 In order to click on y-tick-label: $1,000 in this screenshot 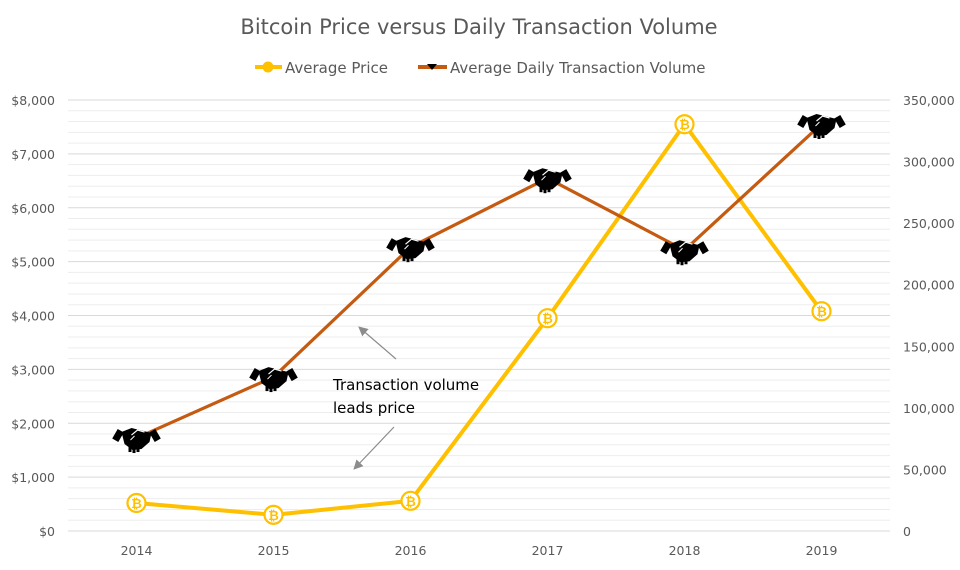, I will do `click(33, 477)`.